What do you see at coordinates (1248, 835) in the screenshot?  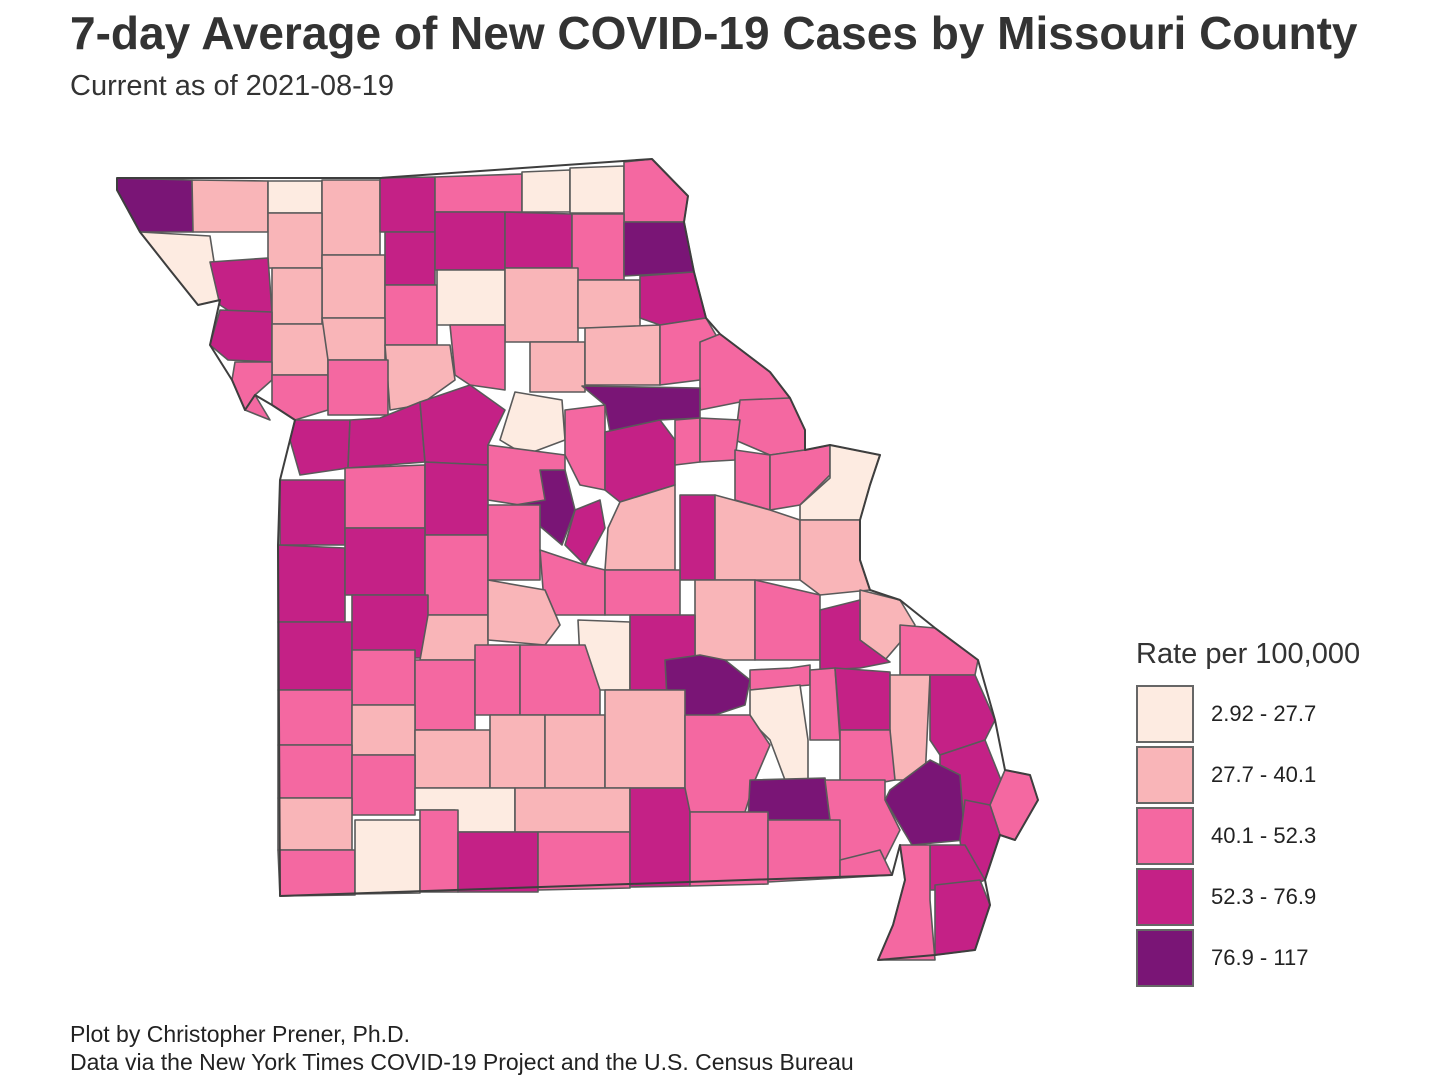 I see `legend-item: 40.1 - 52.3` at bounding box center [1248, 835].